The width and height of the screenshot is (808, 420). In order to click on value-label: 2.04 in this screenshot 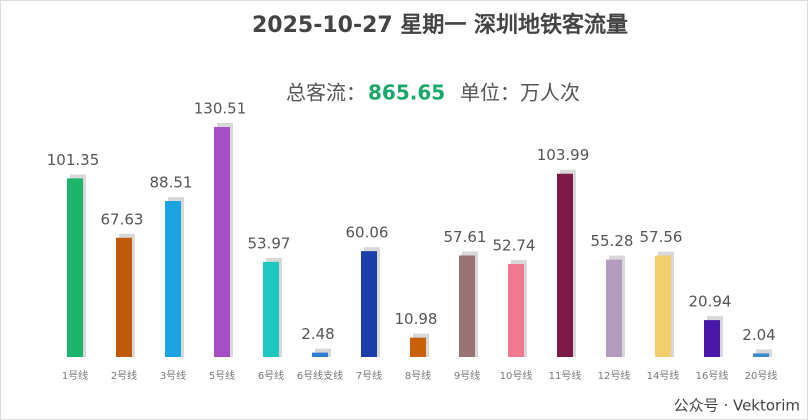, I will do `click(758, 335)`.